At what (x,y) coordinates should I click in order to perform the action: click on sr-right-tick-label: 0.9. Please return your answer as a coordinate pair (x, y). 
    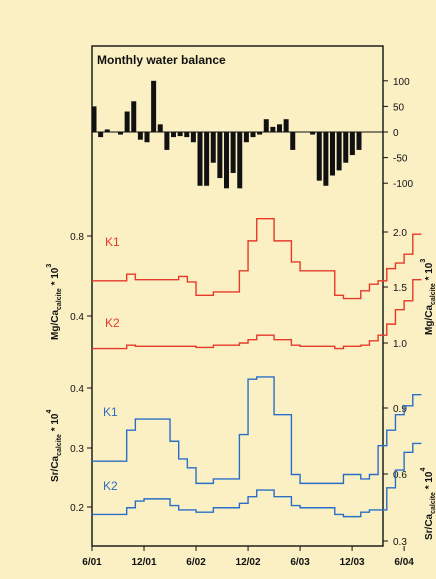
    Looking at the image, I should click on (400, 409).